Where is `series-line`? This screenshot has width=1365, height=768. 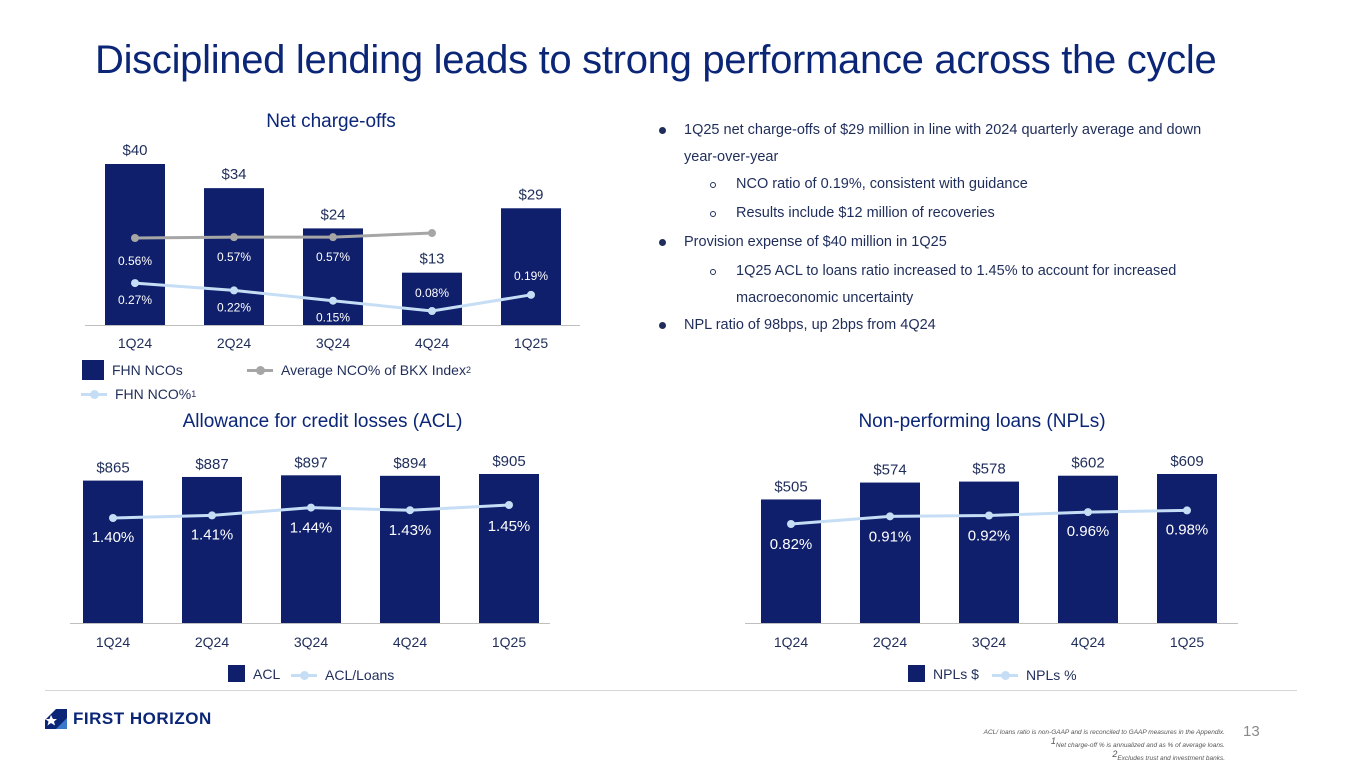
series-line is located at coordinates (283, 235).